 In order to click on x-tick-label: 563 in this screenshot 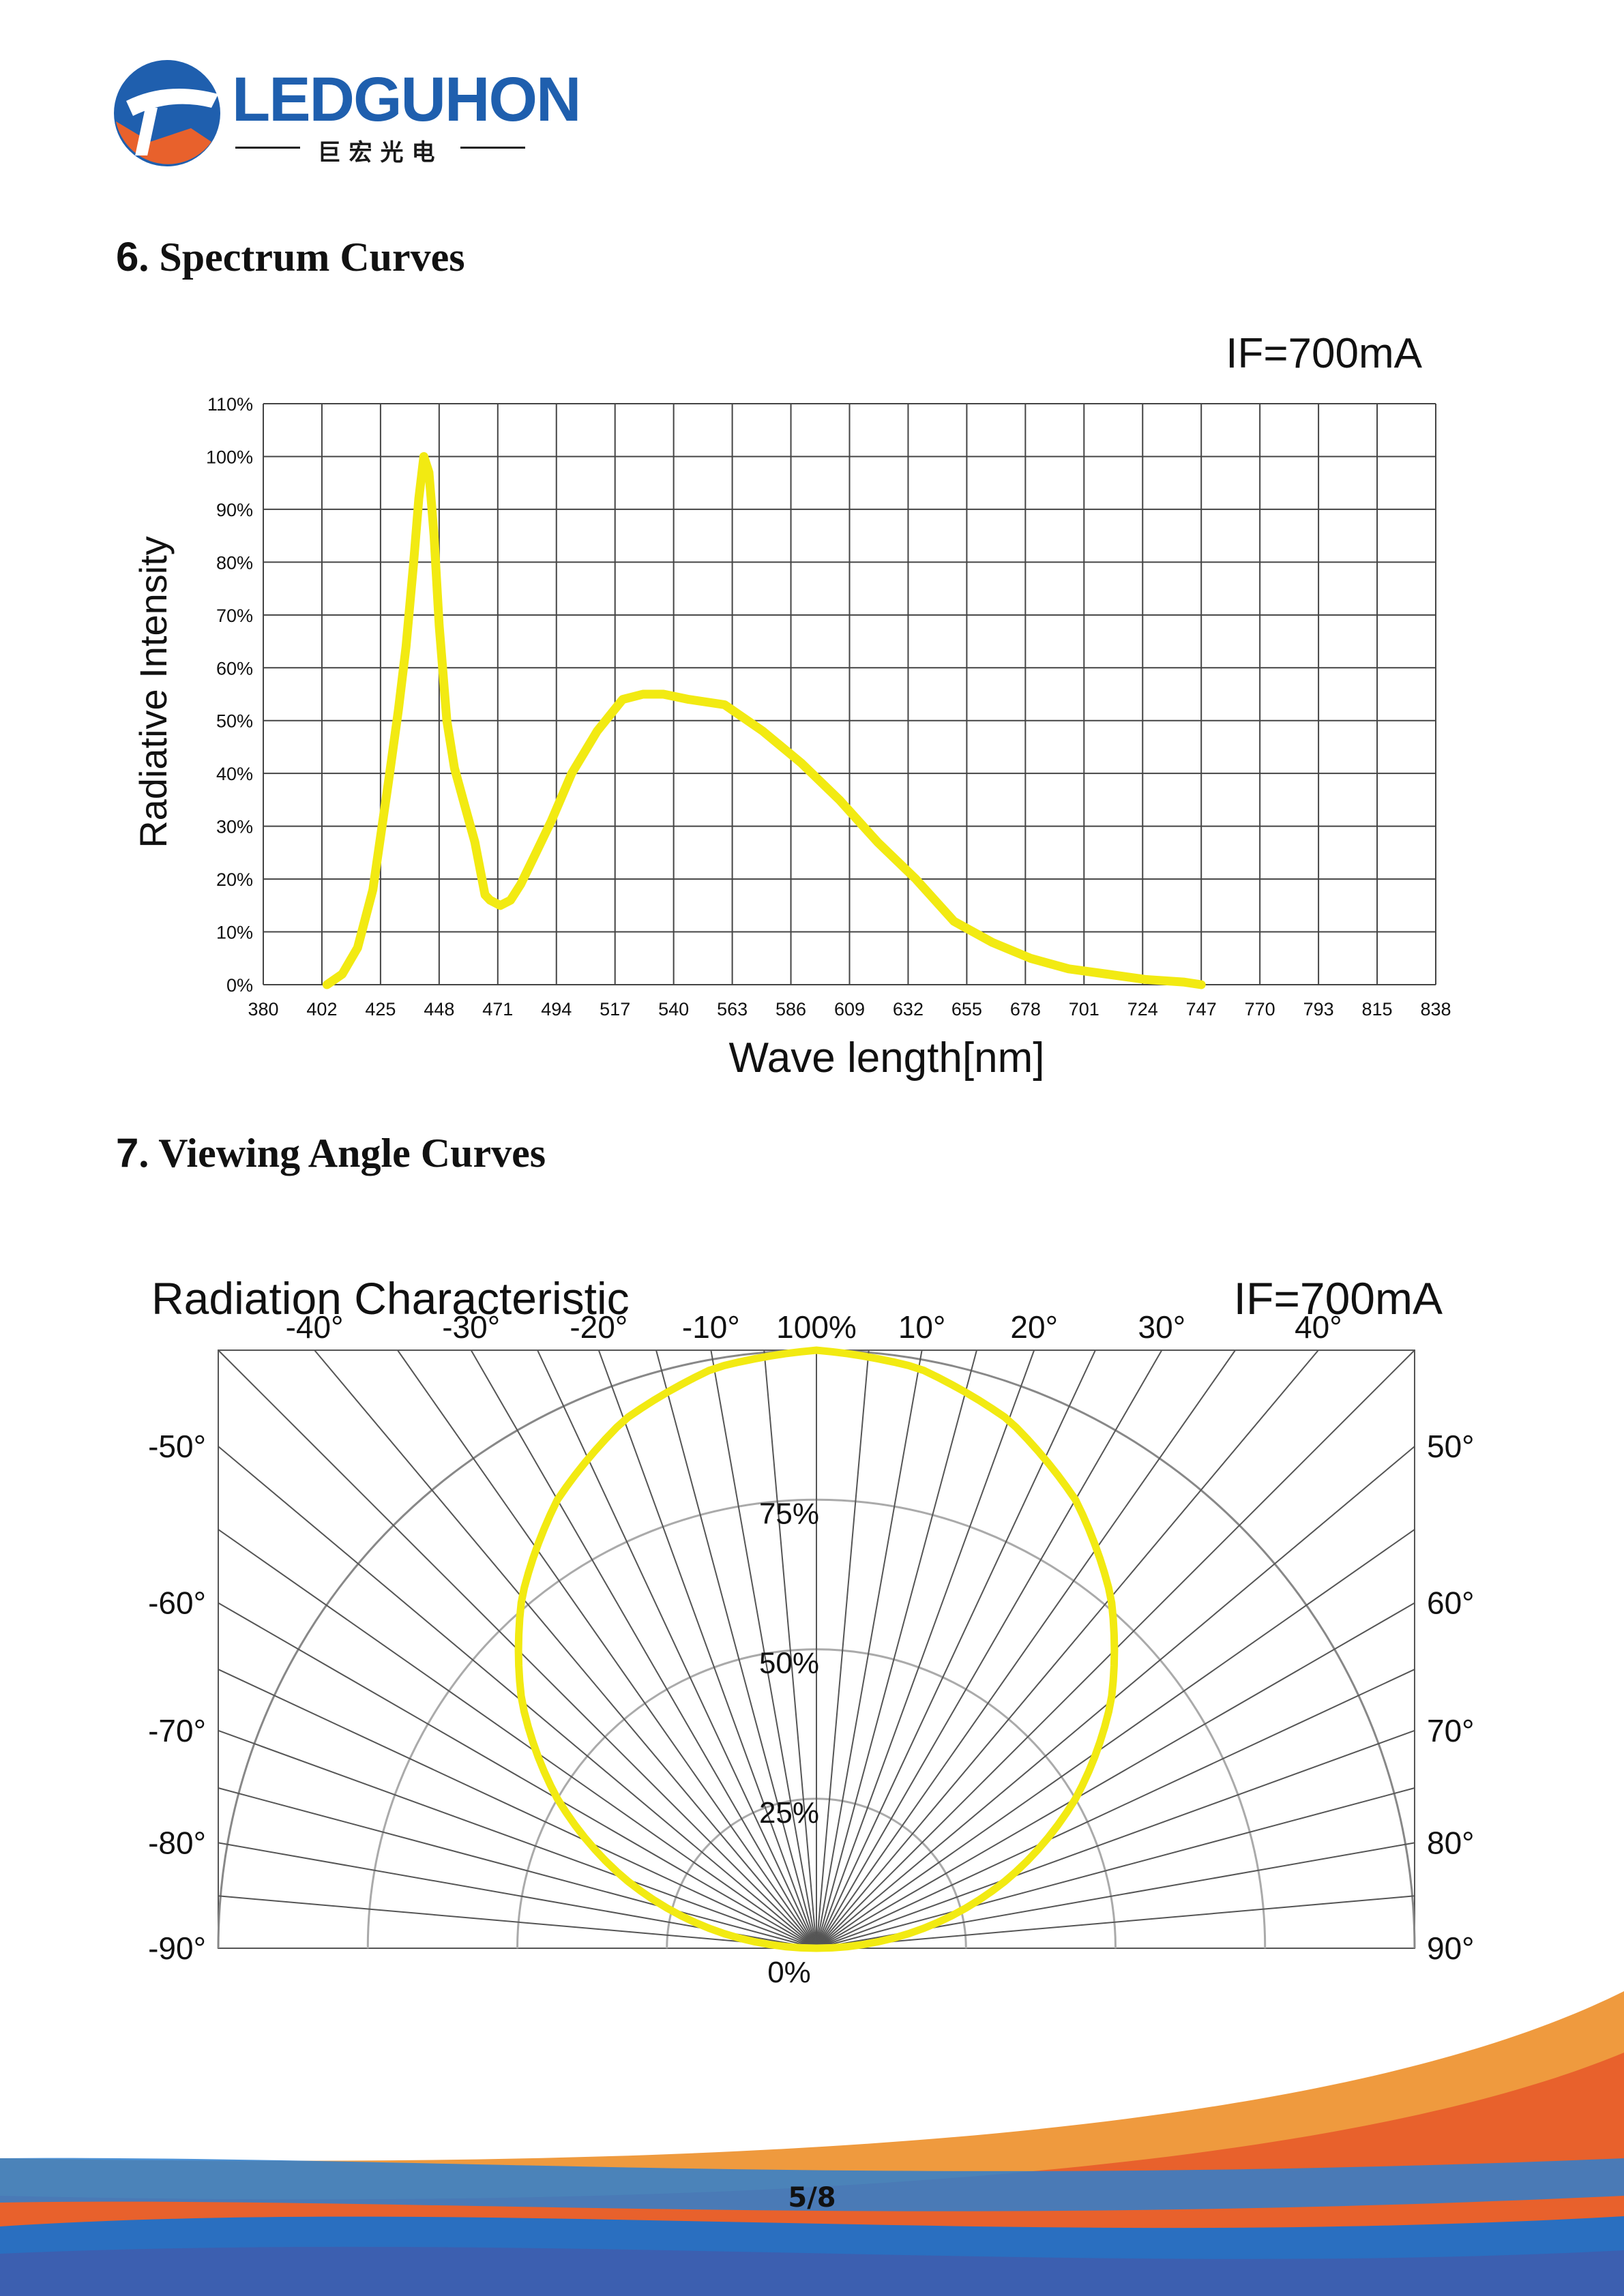, I will do `click(732, 1009)`.